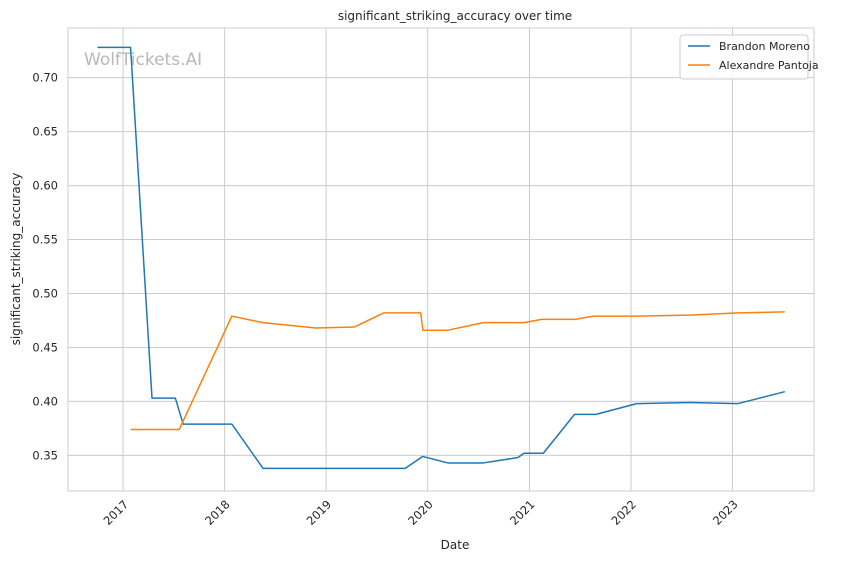  Describe the element at coordinates (455, 16) in the screenshot. I see `chart-title: significant_striking_accuracy over time` at that location.